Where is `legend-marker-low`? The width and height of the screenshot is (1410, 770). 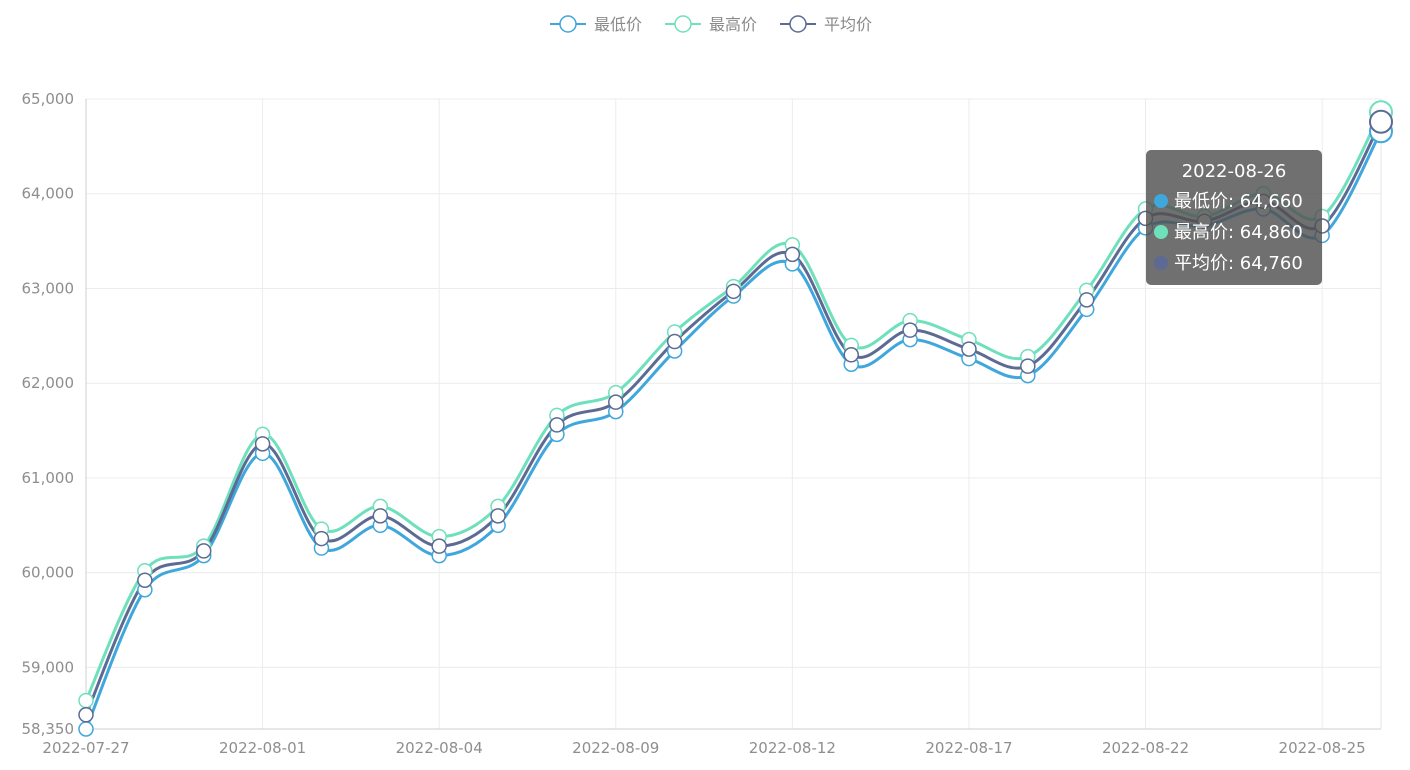
legend-marker-low is located at coordinates (568, 24).